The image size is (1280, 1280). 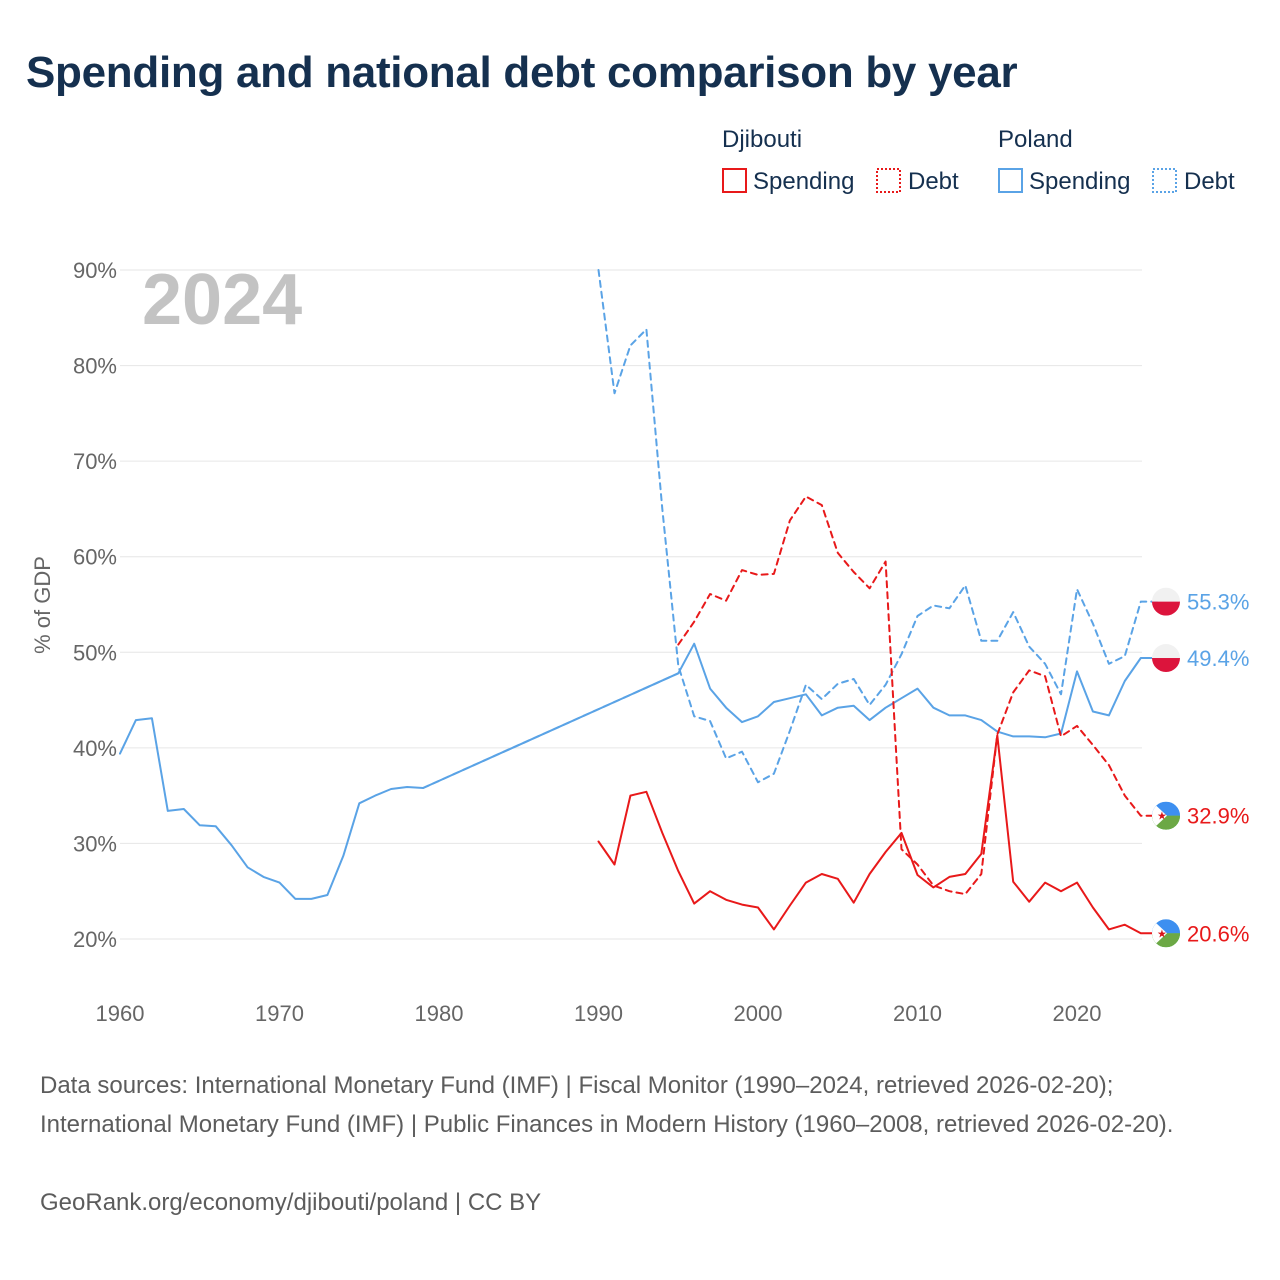 I want to click on y-axis-label: % of GDP, so click(x=42, y=605).